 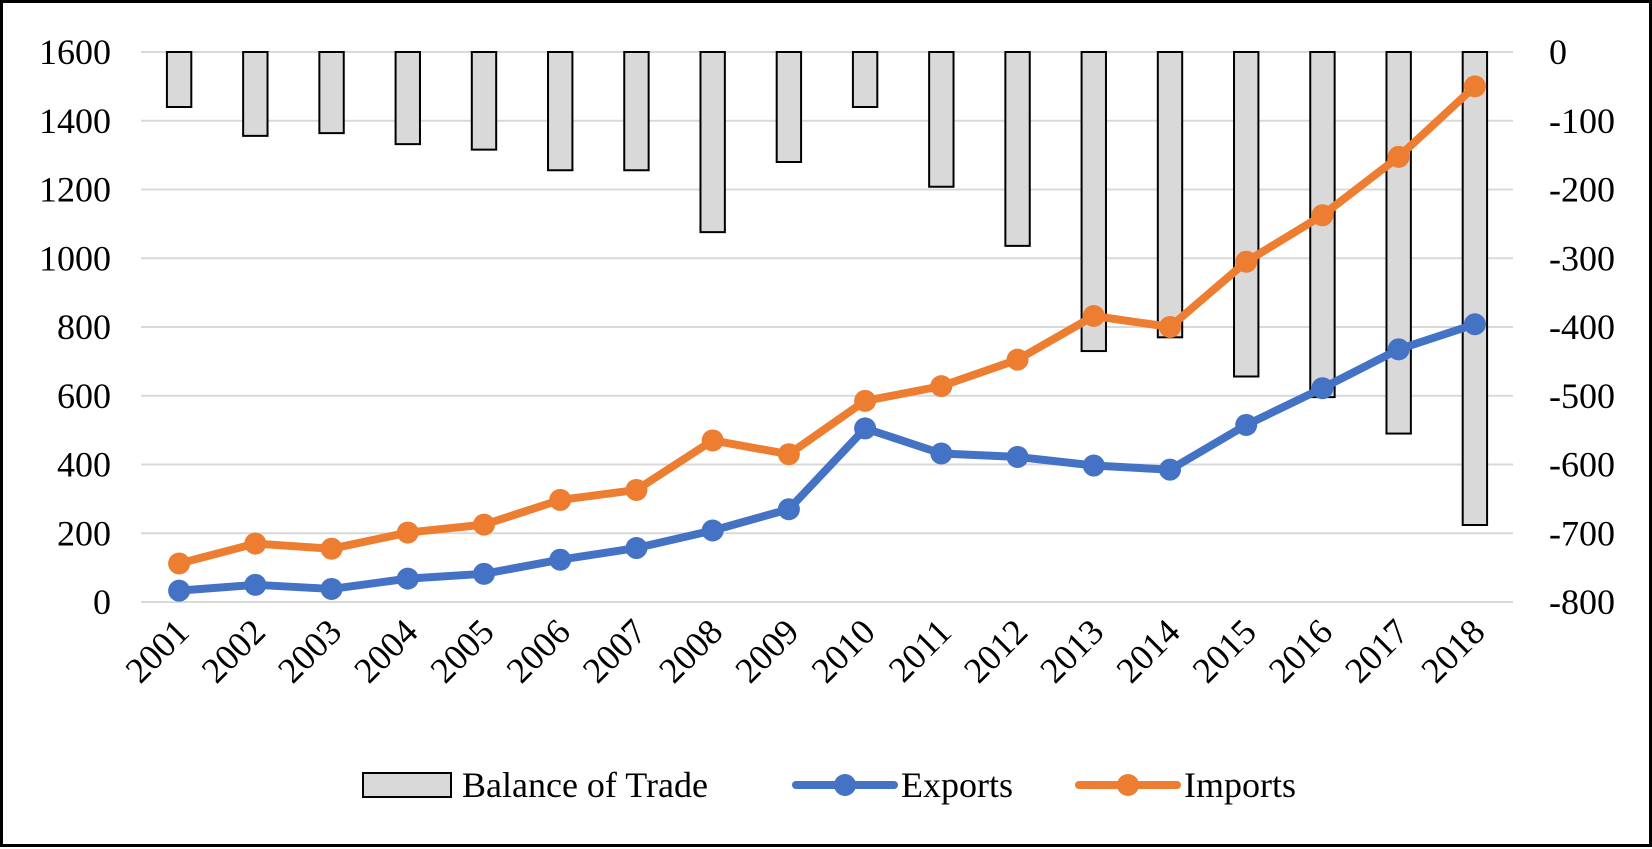 What do you see at coordinates (1582, 533) in the screenshot?
I see `y2-tick-label: -700` at bounding box center [1582, 533].